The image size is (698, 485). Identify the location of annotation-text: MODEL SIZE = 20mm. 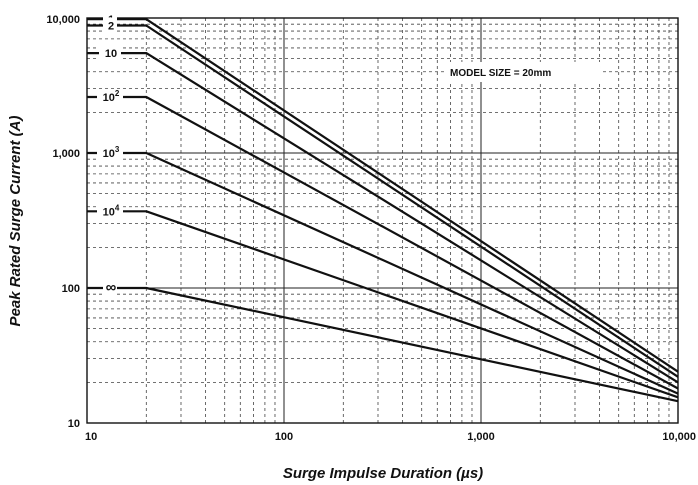
(500, 73).